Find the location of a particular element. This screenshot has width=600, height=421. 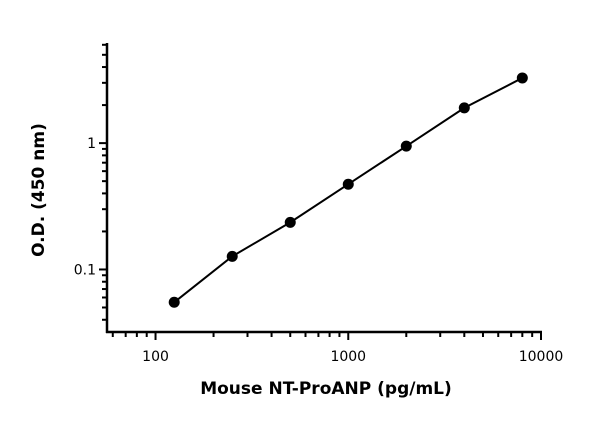

x-tick-label: 1000 is located at coordinates (348, 357).